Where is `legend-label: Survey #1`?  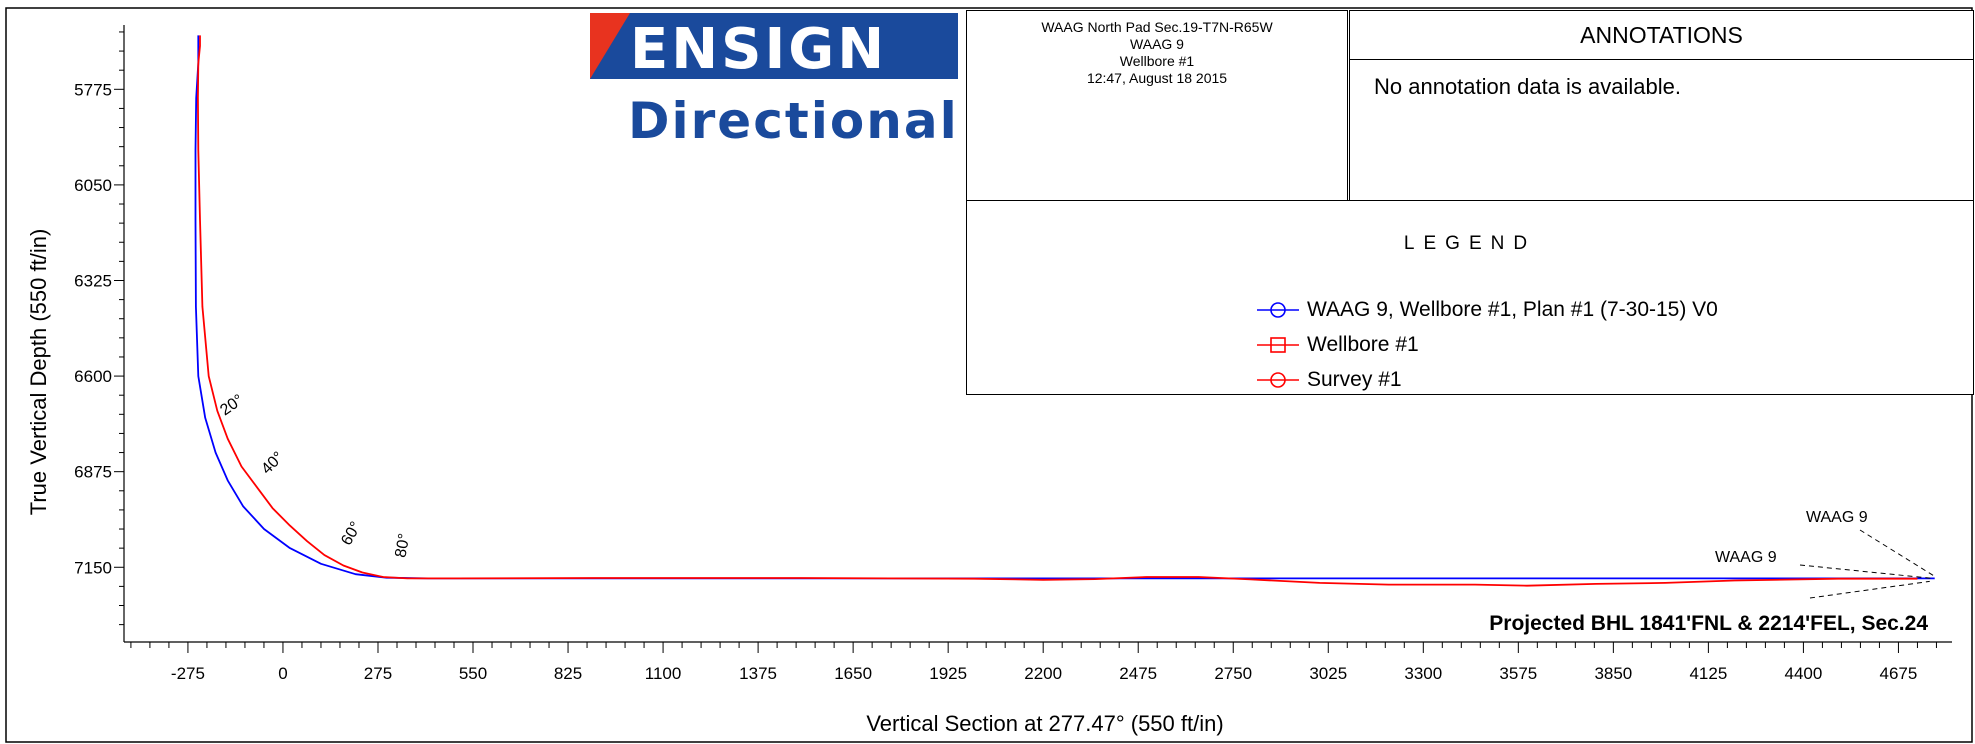
legend-label: Survey #1 is located at coordinates (1354, 379).